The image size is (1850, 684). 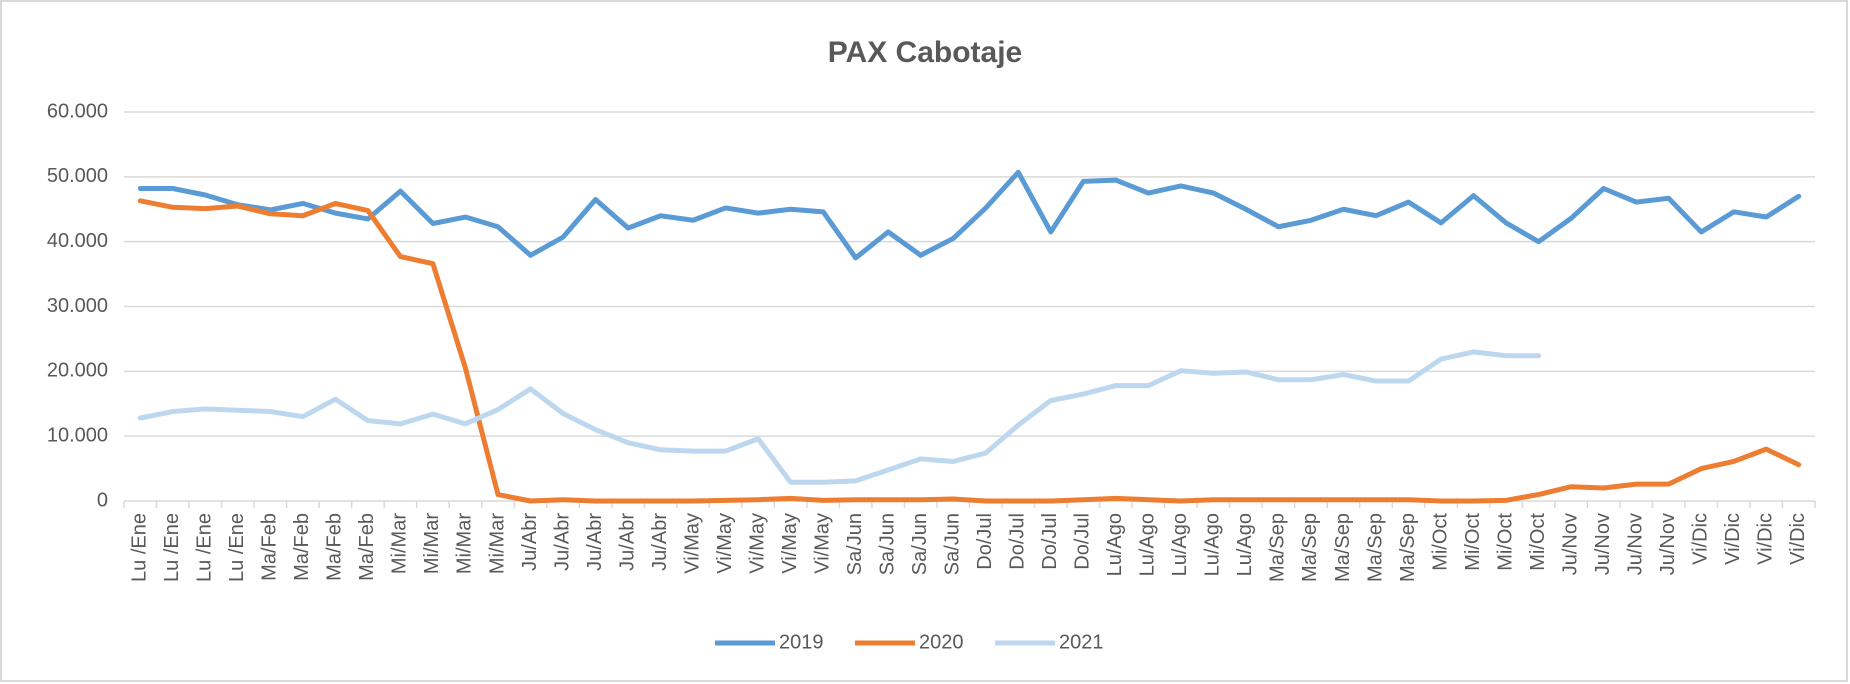 What do you see at coordinates (801, 642) in the screenshot?
I see `legend-label: 2019` at bounding box center [801, 642].